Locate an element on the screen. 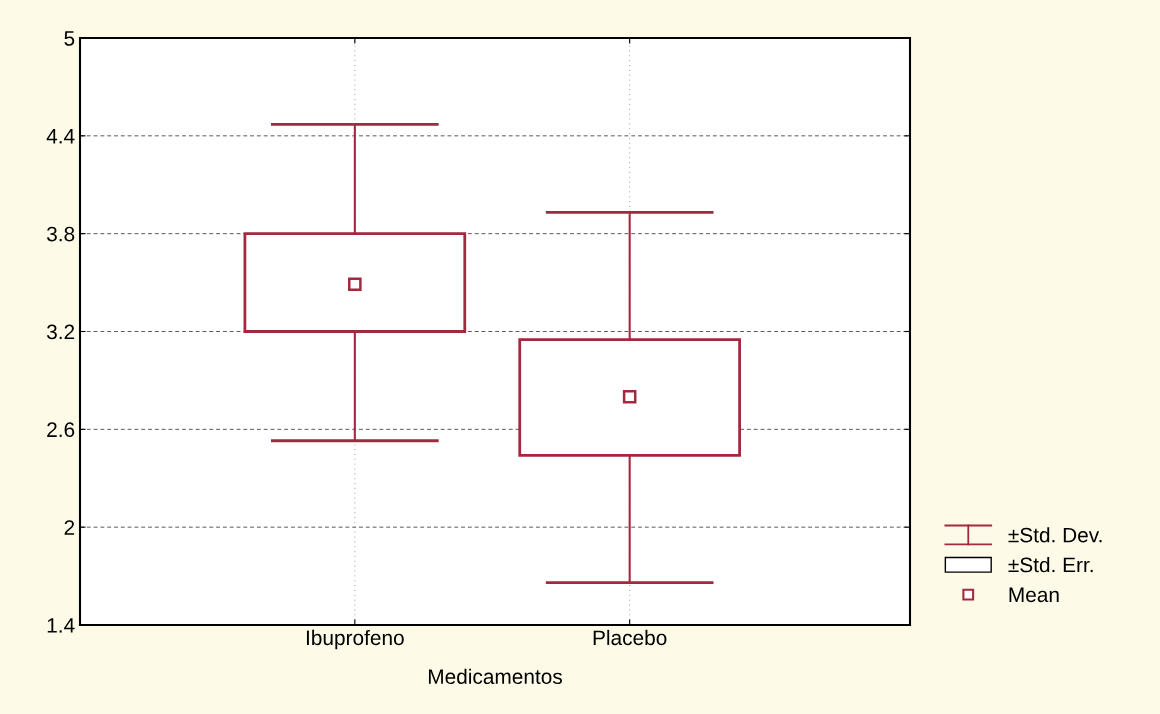 The width and height of the screenshot is (1160, 714). y-tick-label: 1.4 is located at coordinates (61, 625).